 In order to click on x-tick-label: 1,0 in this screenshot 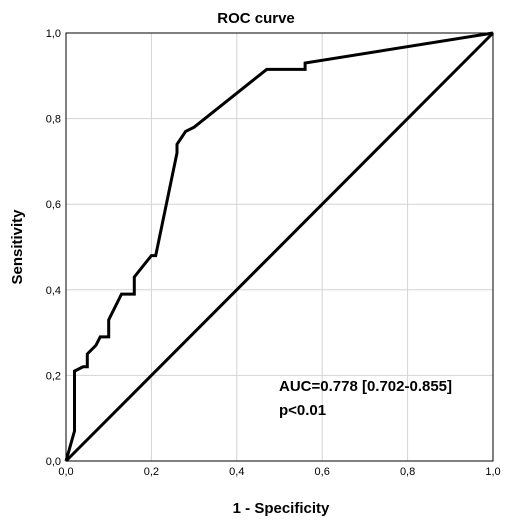, I will do `click(492, 472)`.